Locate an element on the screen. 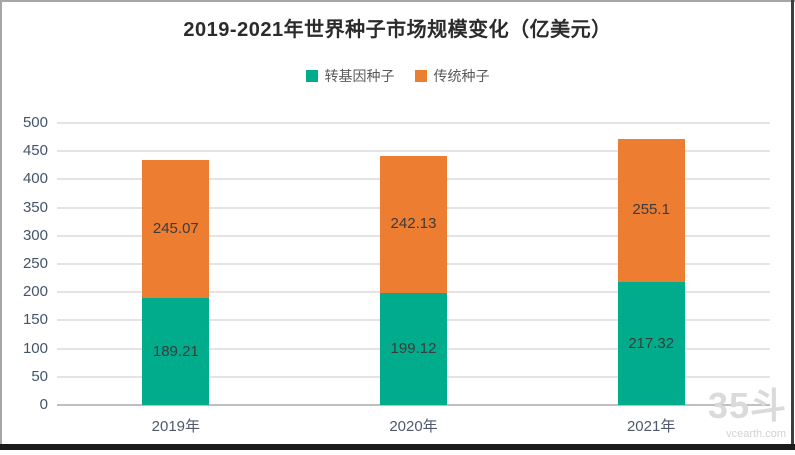 The width and height of the screenshot is (795, 455). frame-border-right is located at coordinates (792, 223).